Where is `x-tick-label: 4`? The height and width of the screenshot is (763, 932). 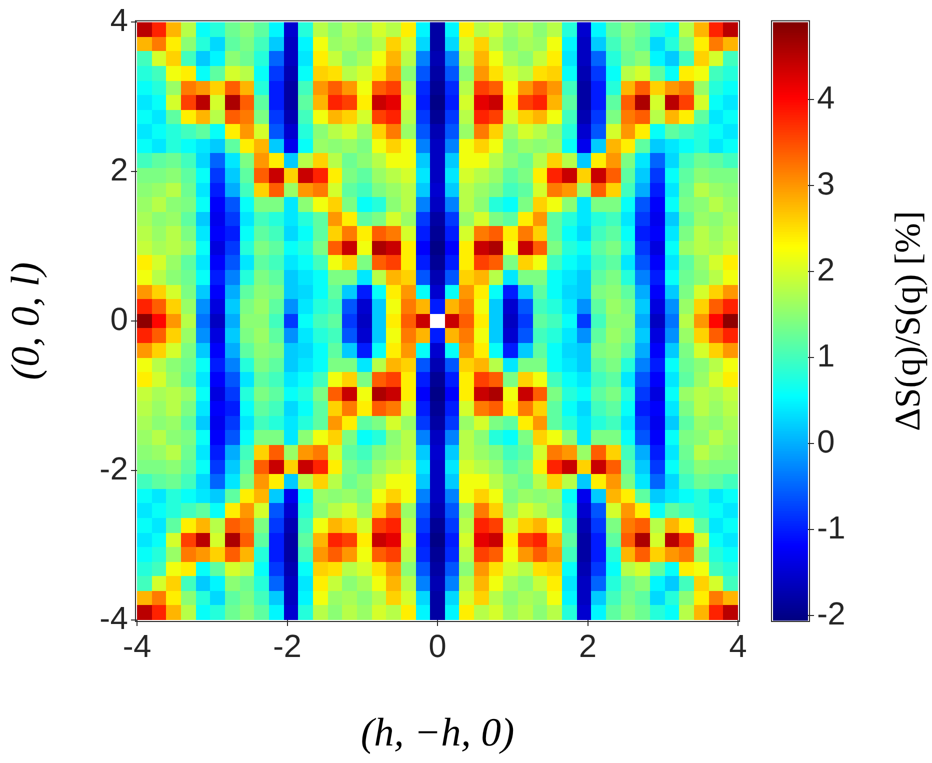
x-tick-label: 4 is located at coordinates (738, 646).